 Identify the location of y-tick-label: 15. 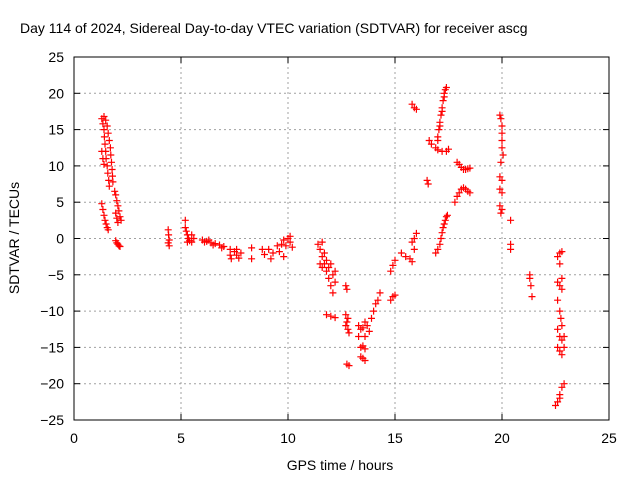
(56, 130).